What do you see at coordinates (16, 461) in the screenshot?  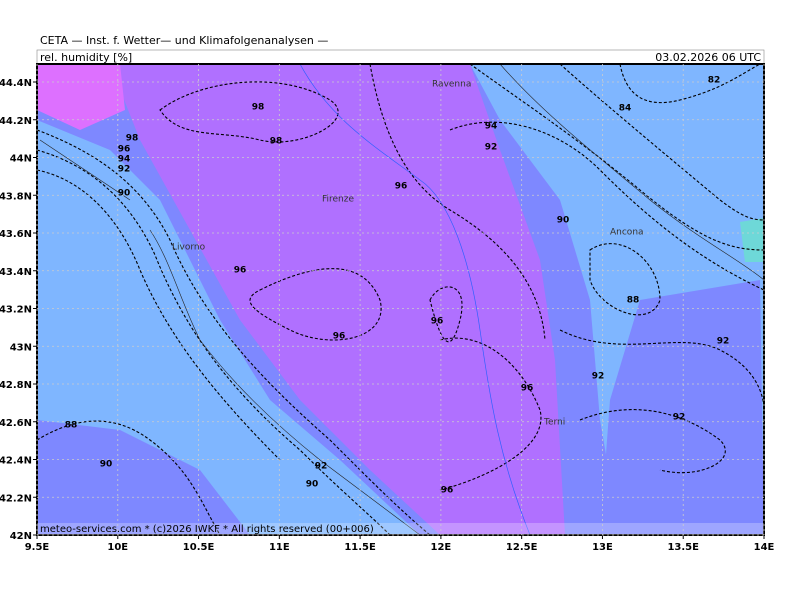 I see `lat-tick-label: 42.4N` at bounding box center [16, 461].